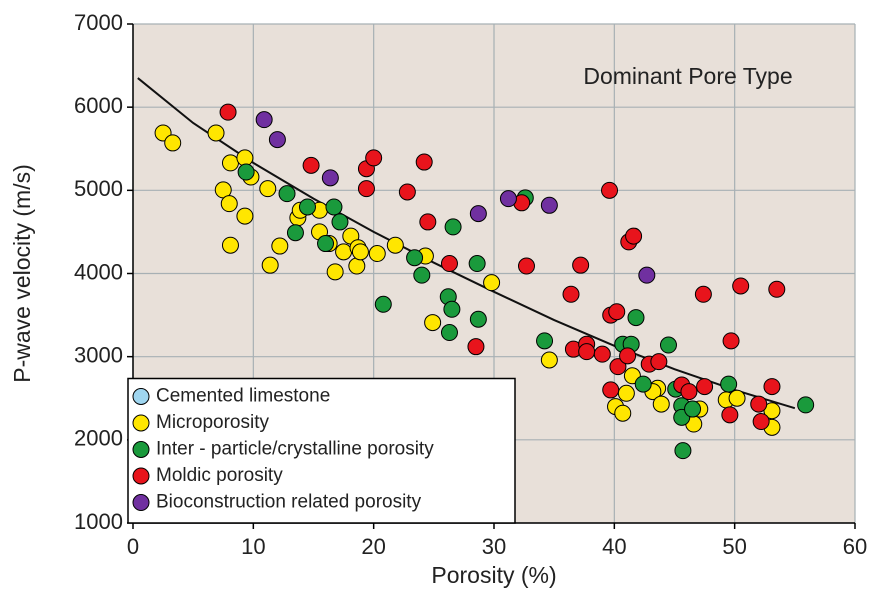 The height and width of the screenshot is (591, 870). Describe the element at coordinates (253, 546) in the screenshot. I see `x-tick-label: 10` at that location.